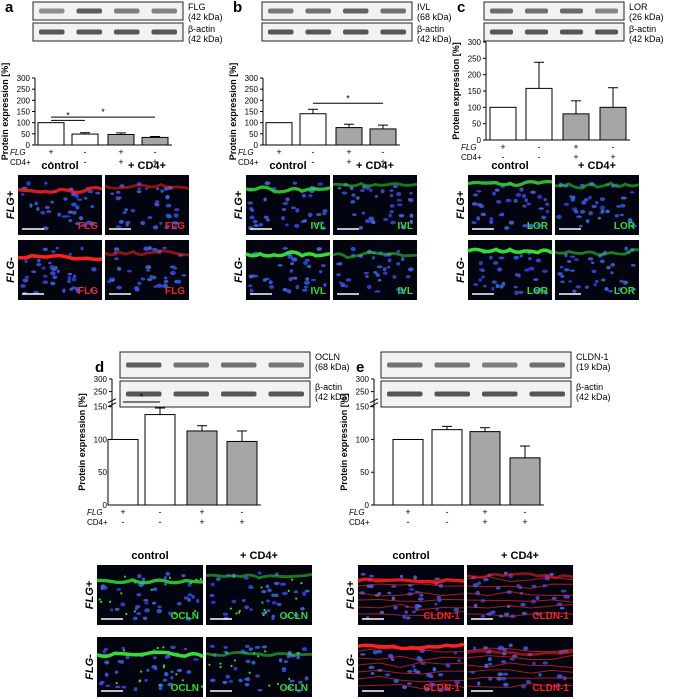 The image size is (675, 699). What do you see at coordinates (405, 226) in the screenshot?
I see `marker-label: IVL` at bounding box center [405, 226].